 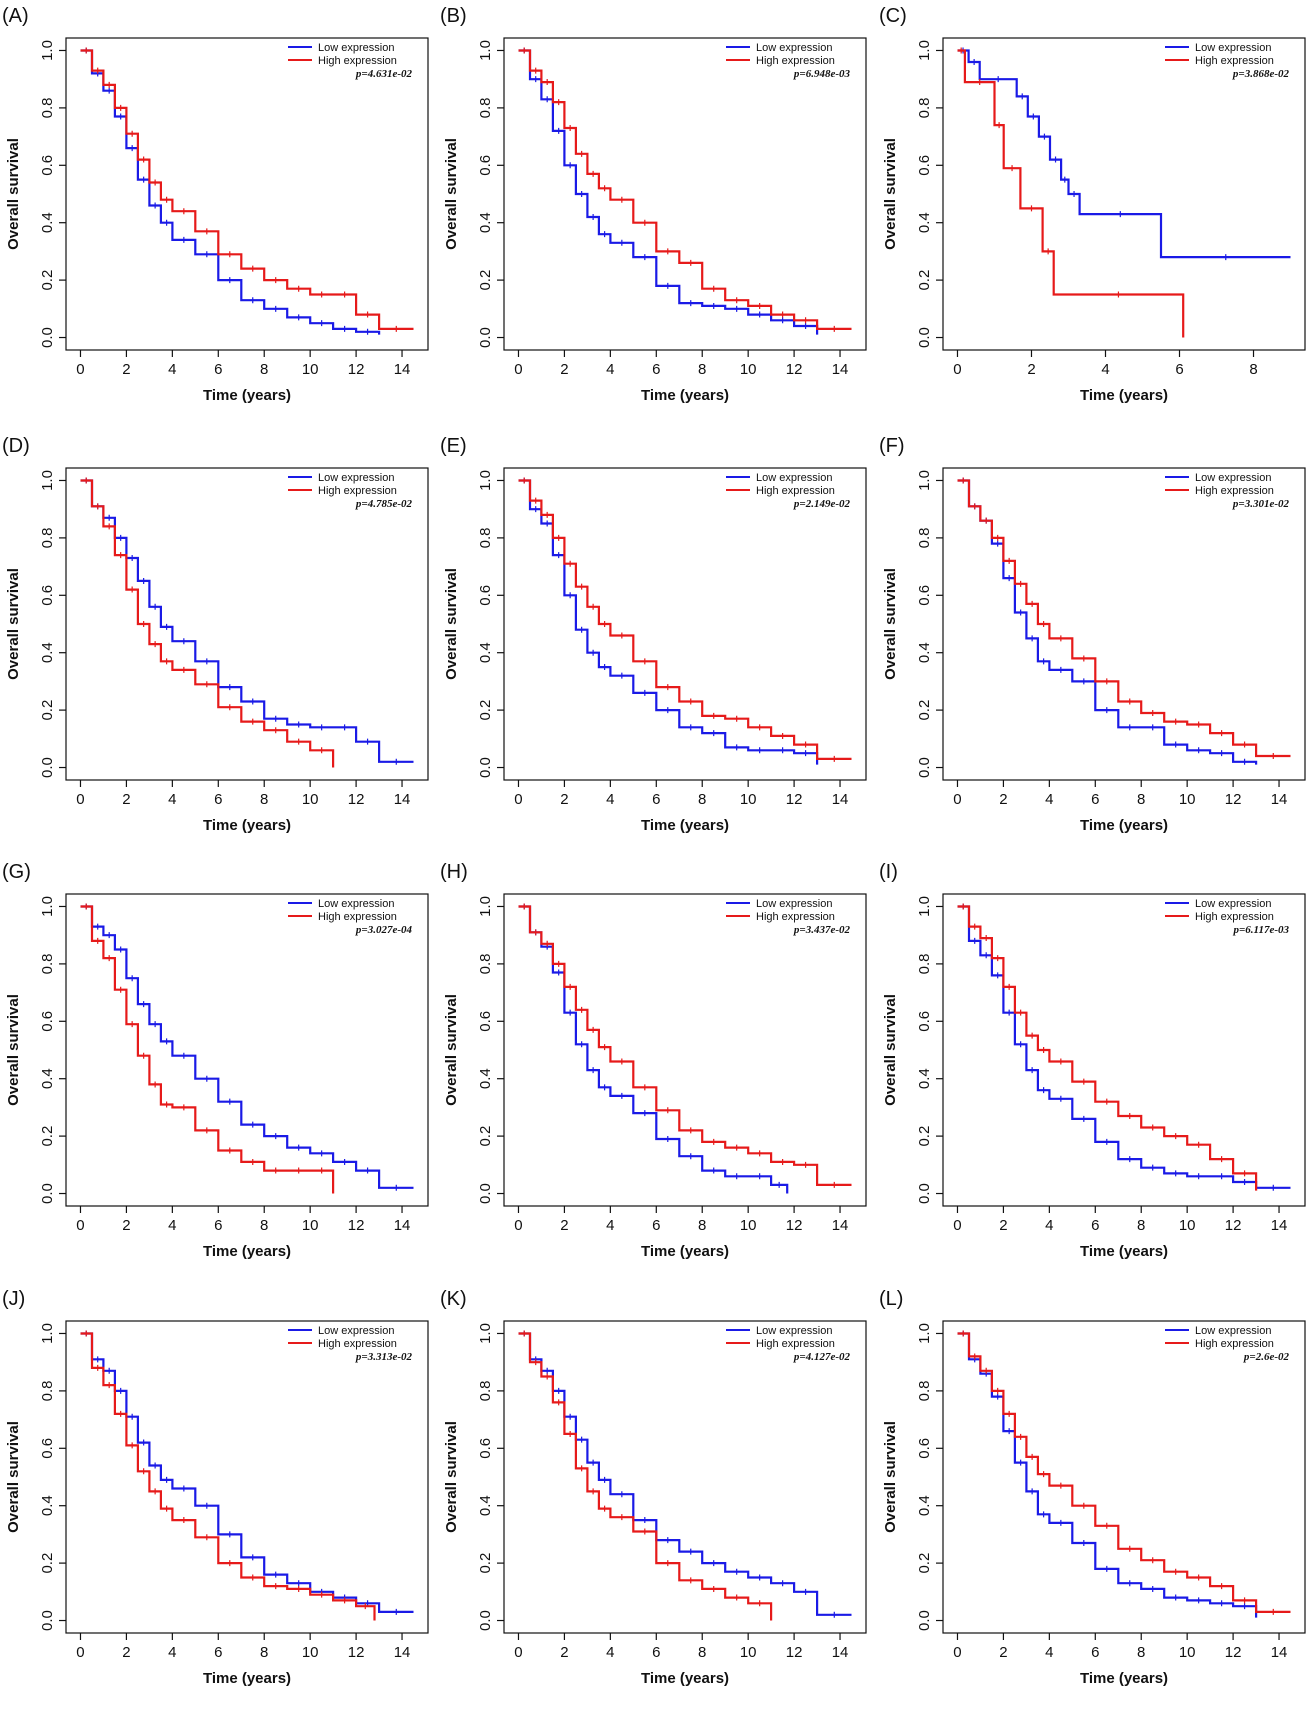 What do you see at coordinates (384, 1357) in the screenshot?
I see `p-value: p=3.313e-02` at bounding box center [384, 1357].